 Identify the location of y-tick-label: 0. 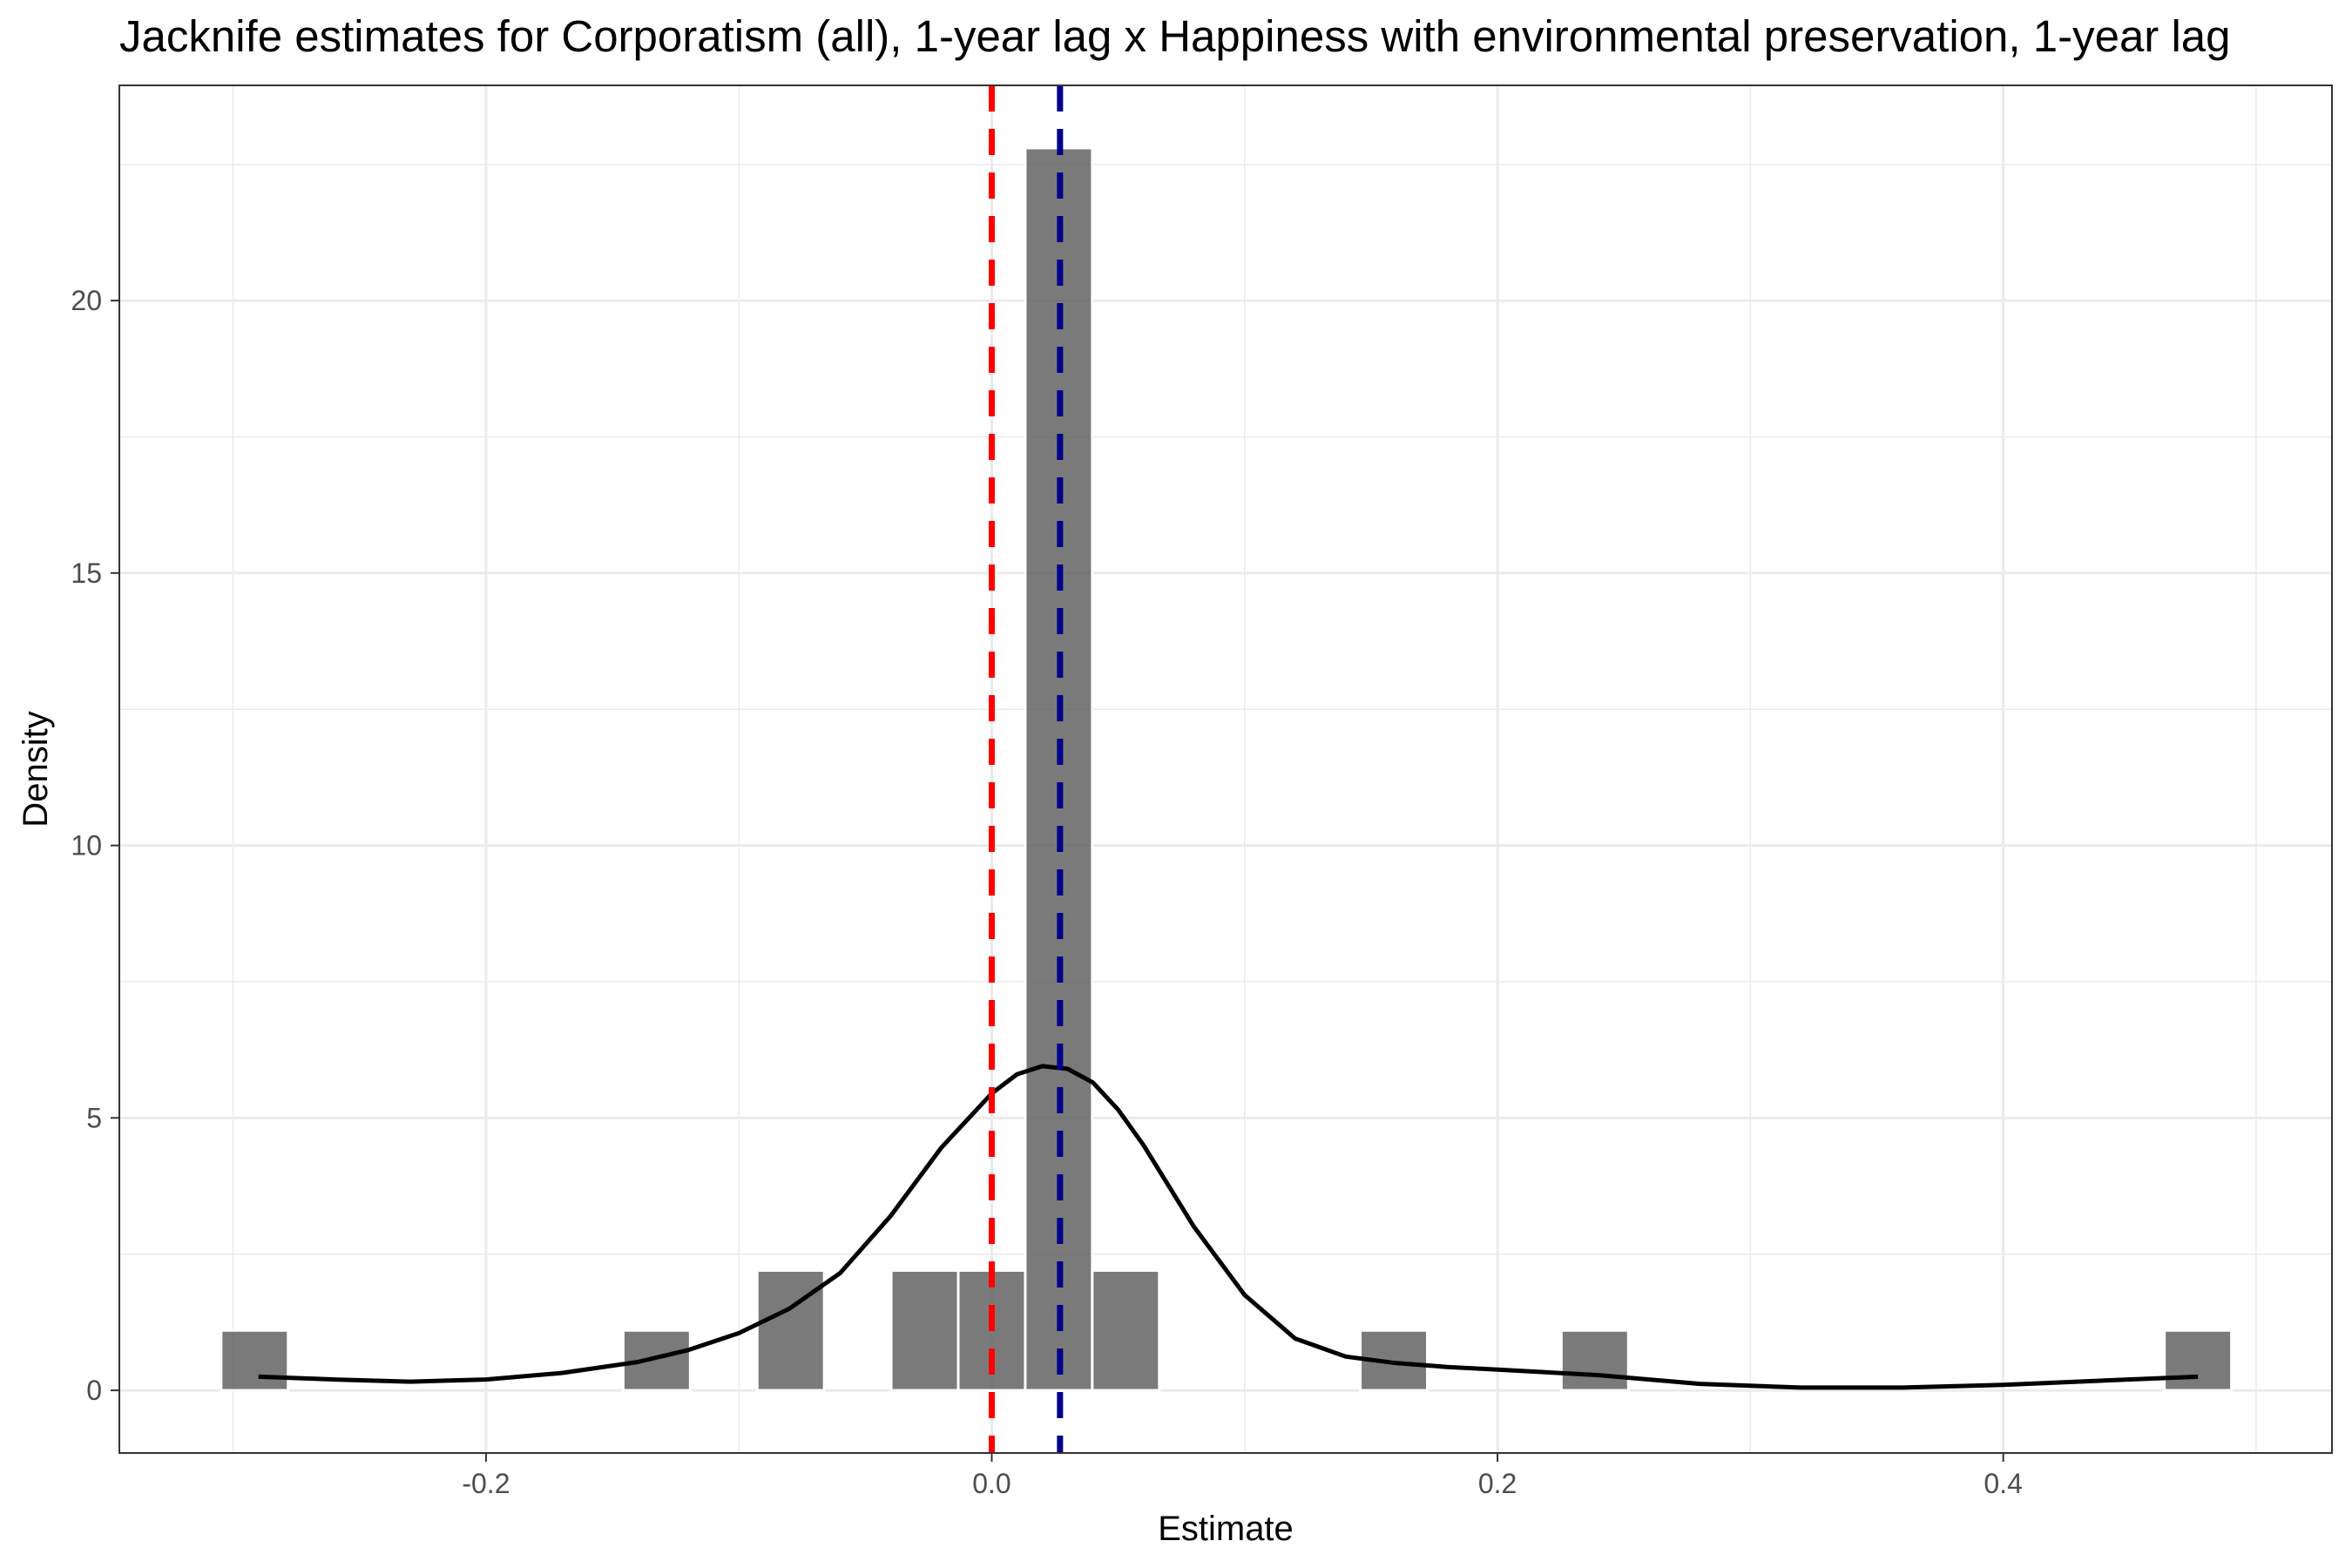
(94, 1390).